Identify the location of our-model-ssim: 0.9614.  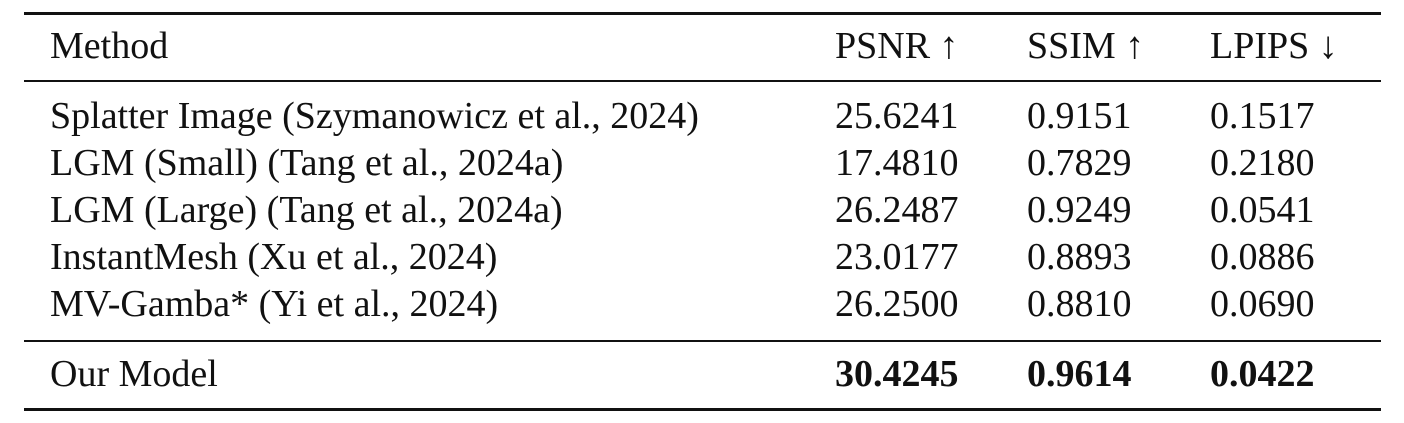
(1079, 374).